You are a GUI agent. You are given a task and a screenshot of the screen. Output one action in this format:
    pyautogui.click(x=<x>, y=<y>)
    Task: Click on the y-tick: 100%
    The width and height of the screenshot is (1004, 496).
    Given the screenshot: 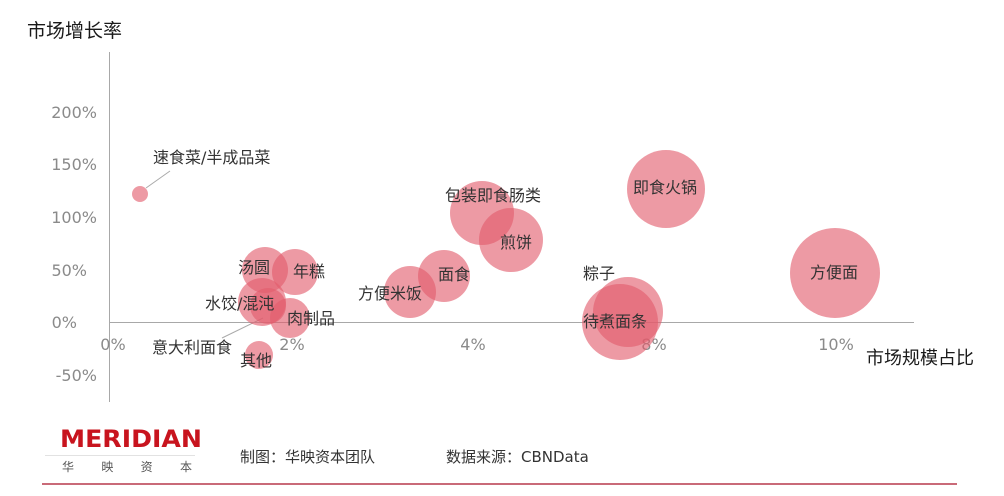 What is the action you would take?
    pyautogui.click(x=74, y=217)
    